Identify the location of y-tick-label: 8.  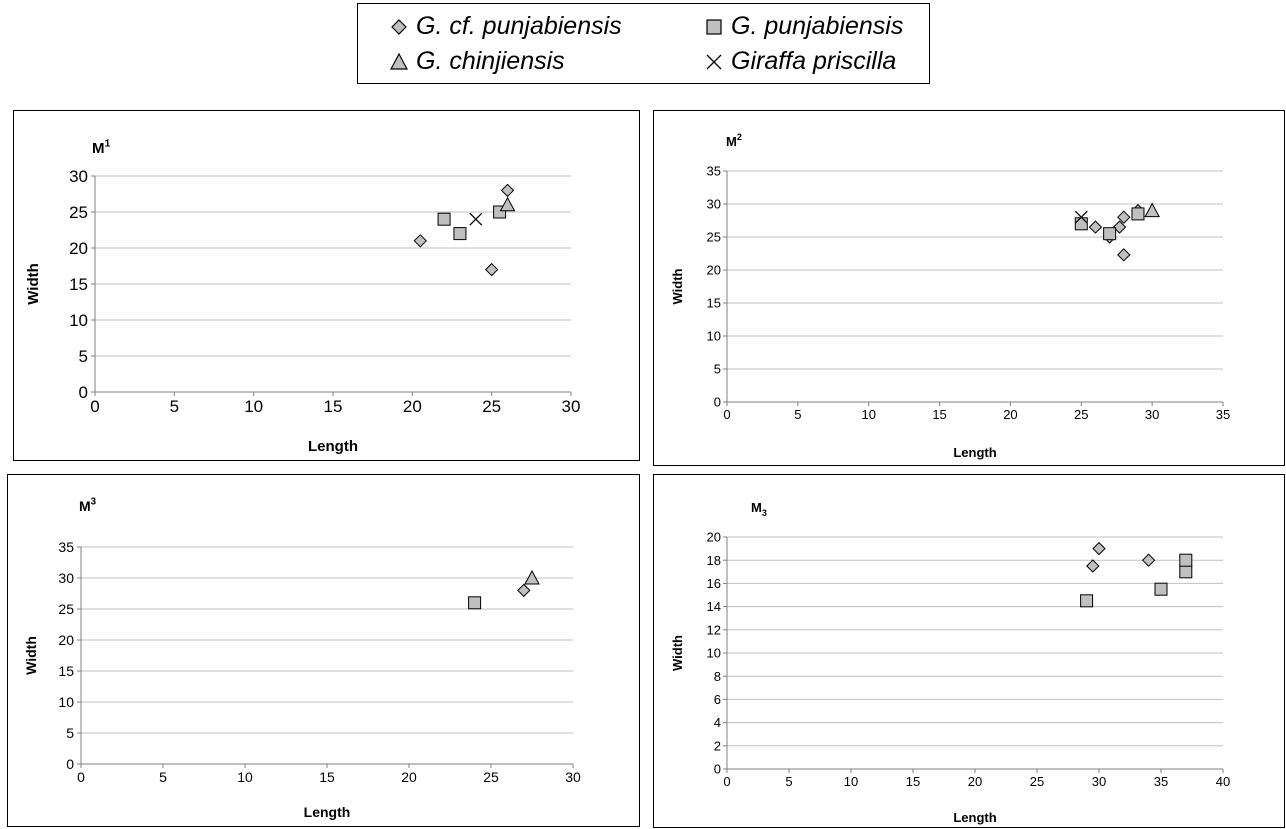
(717, 676).